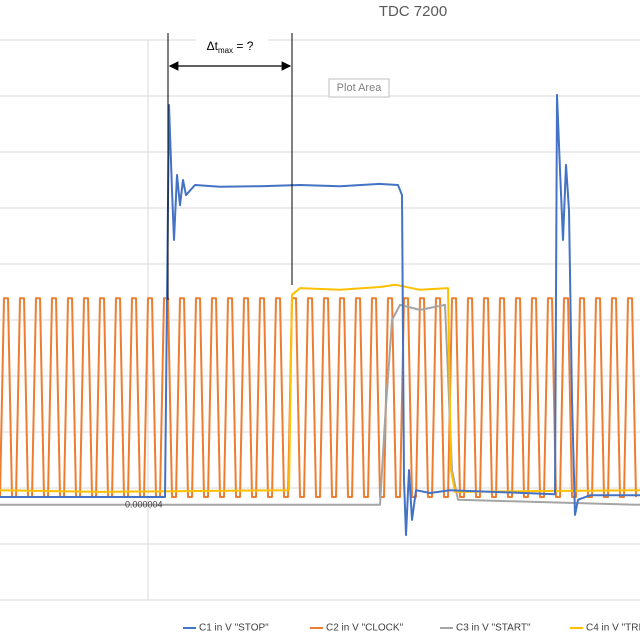 Image resolution: width=640 pixels, height=640 pixels. I want to click on legend-label: C1 in V "STOP", so click(234, 628).